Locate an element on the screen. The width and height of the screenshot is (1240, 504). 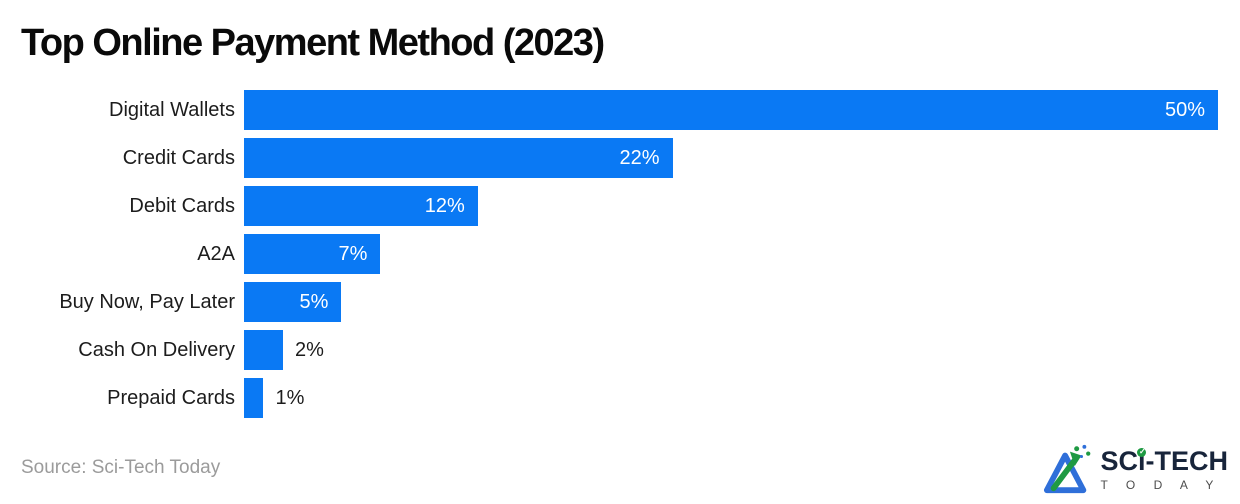
logo-check-icon: ı is located at coordinates (1141, 461).